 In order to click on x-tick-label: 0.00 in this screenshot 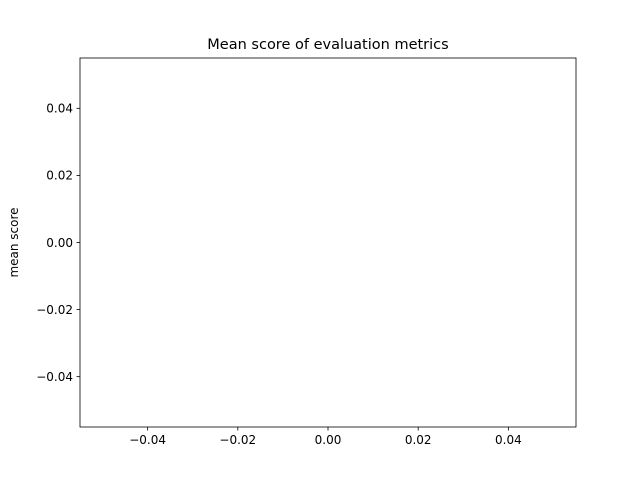, I will do `click(328, 440)`.